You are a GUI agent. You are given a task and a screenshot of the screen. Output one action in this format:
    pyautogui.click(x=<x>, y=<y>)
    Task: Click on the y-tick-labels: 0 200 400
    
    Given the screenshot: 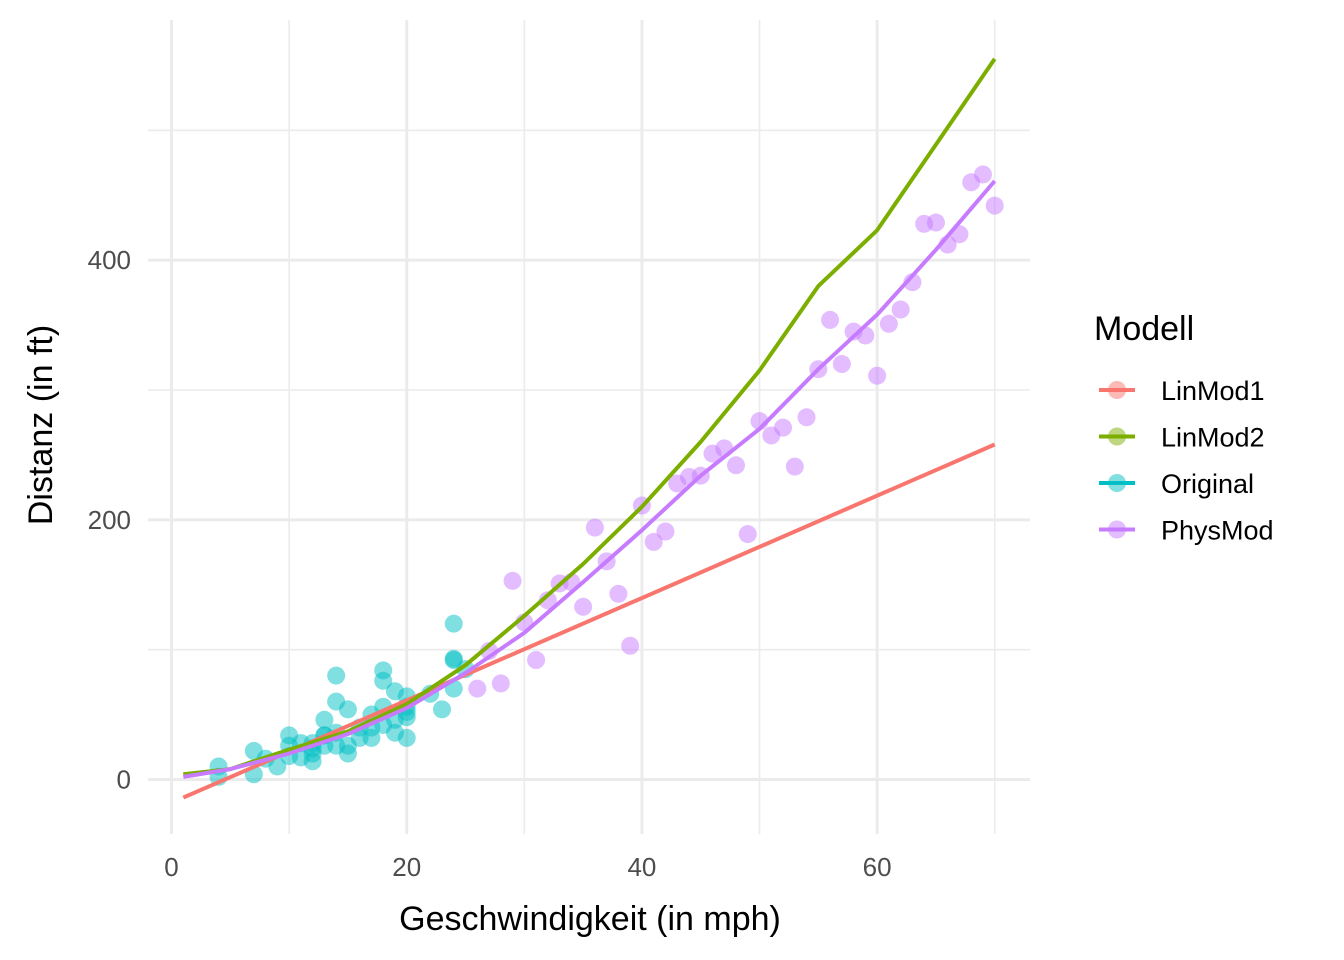 What is the action you would take?
    pyautogui.click(x=109, y=519)
    